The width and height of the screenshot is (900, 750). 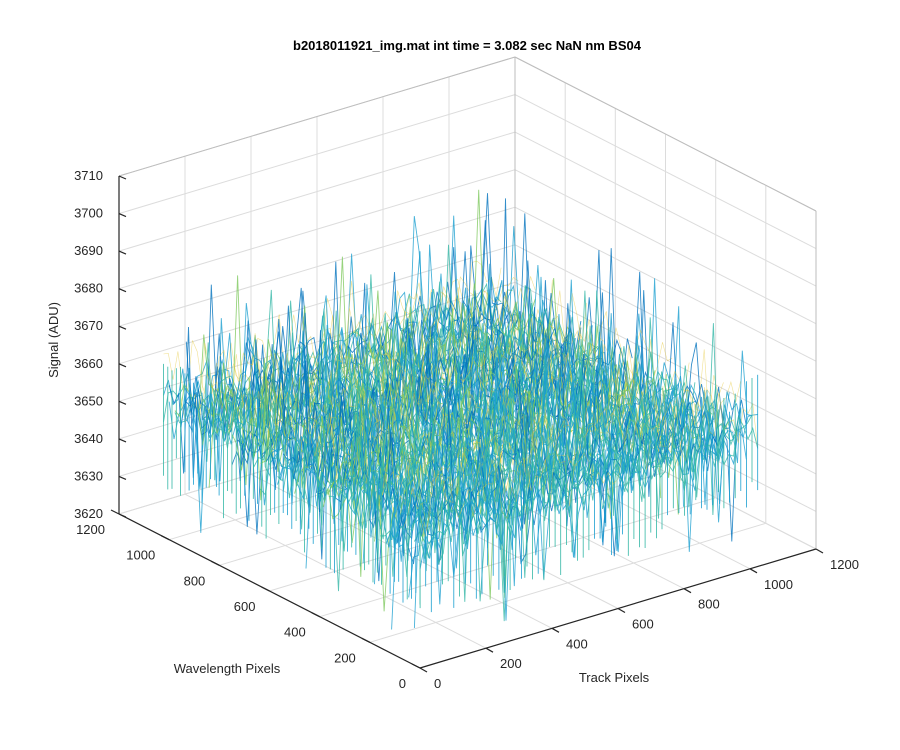 I want to click on x-tick-label: 1000, so click(x=778, y=584).